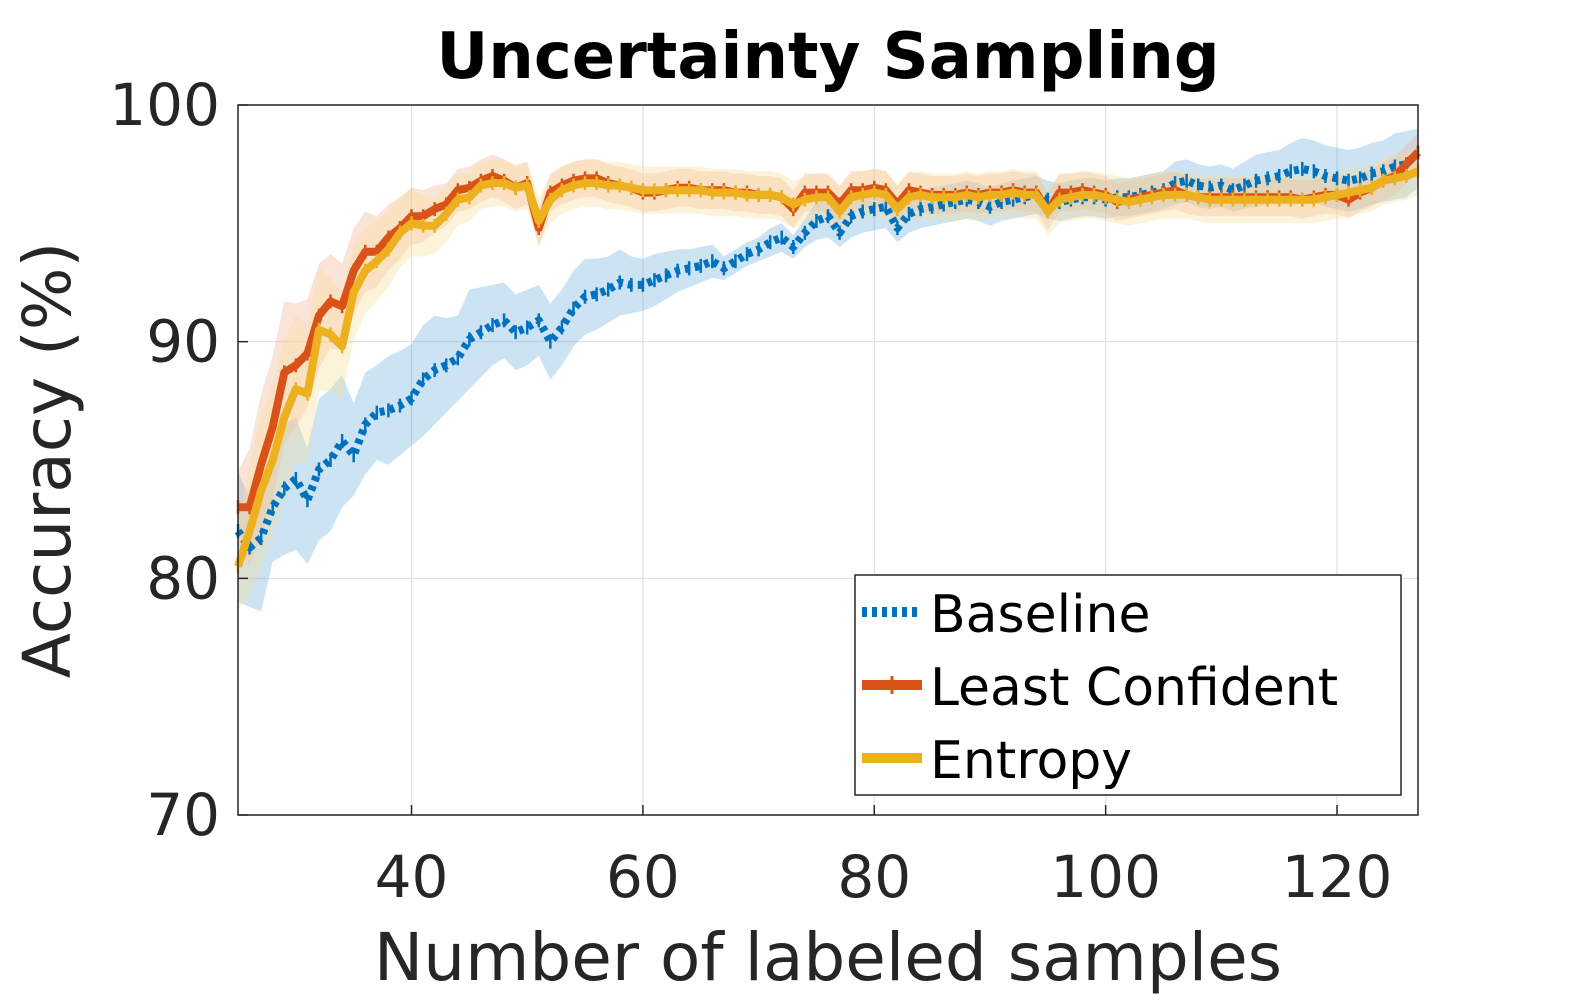  Describe the element at coordinates (183, 815) in the screenshot. I see `y-tick-label-70: 70` at that location.